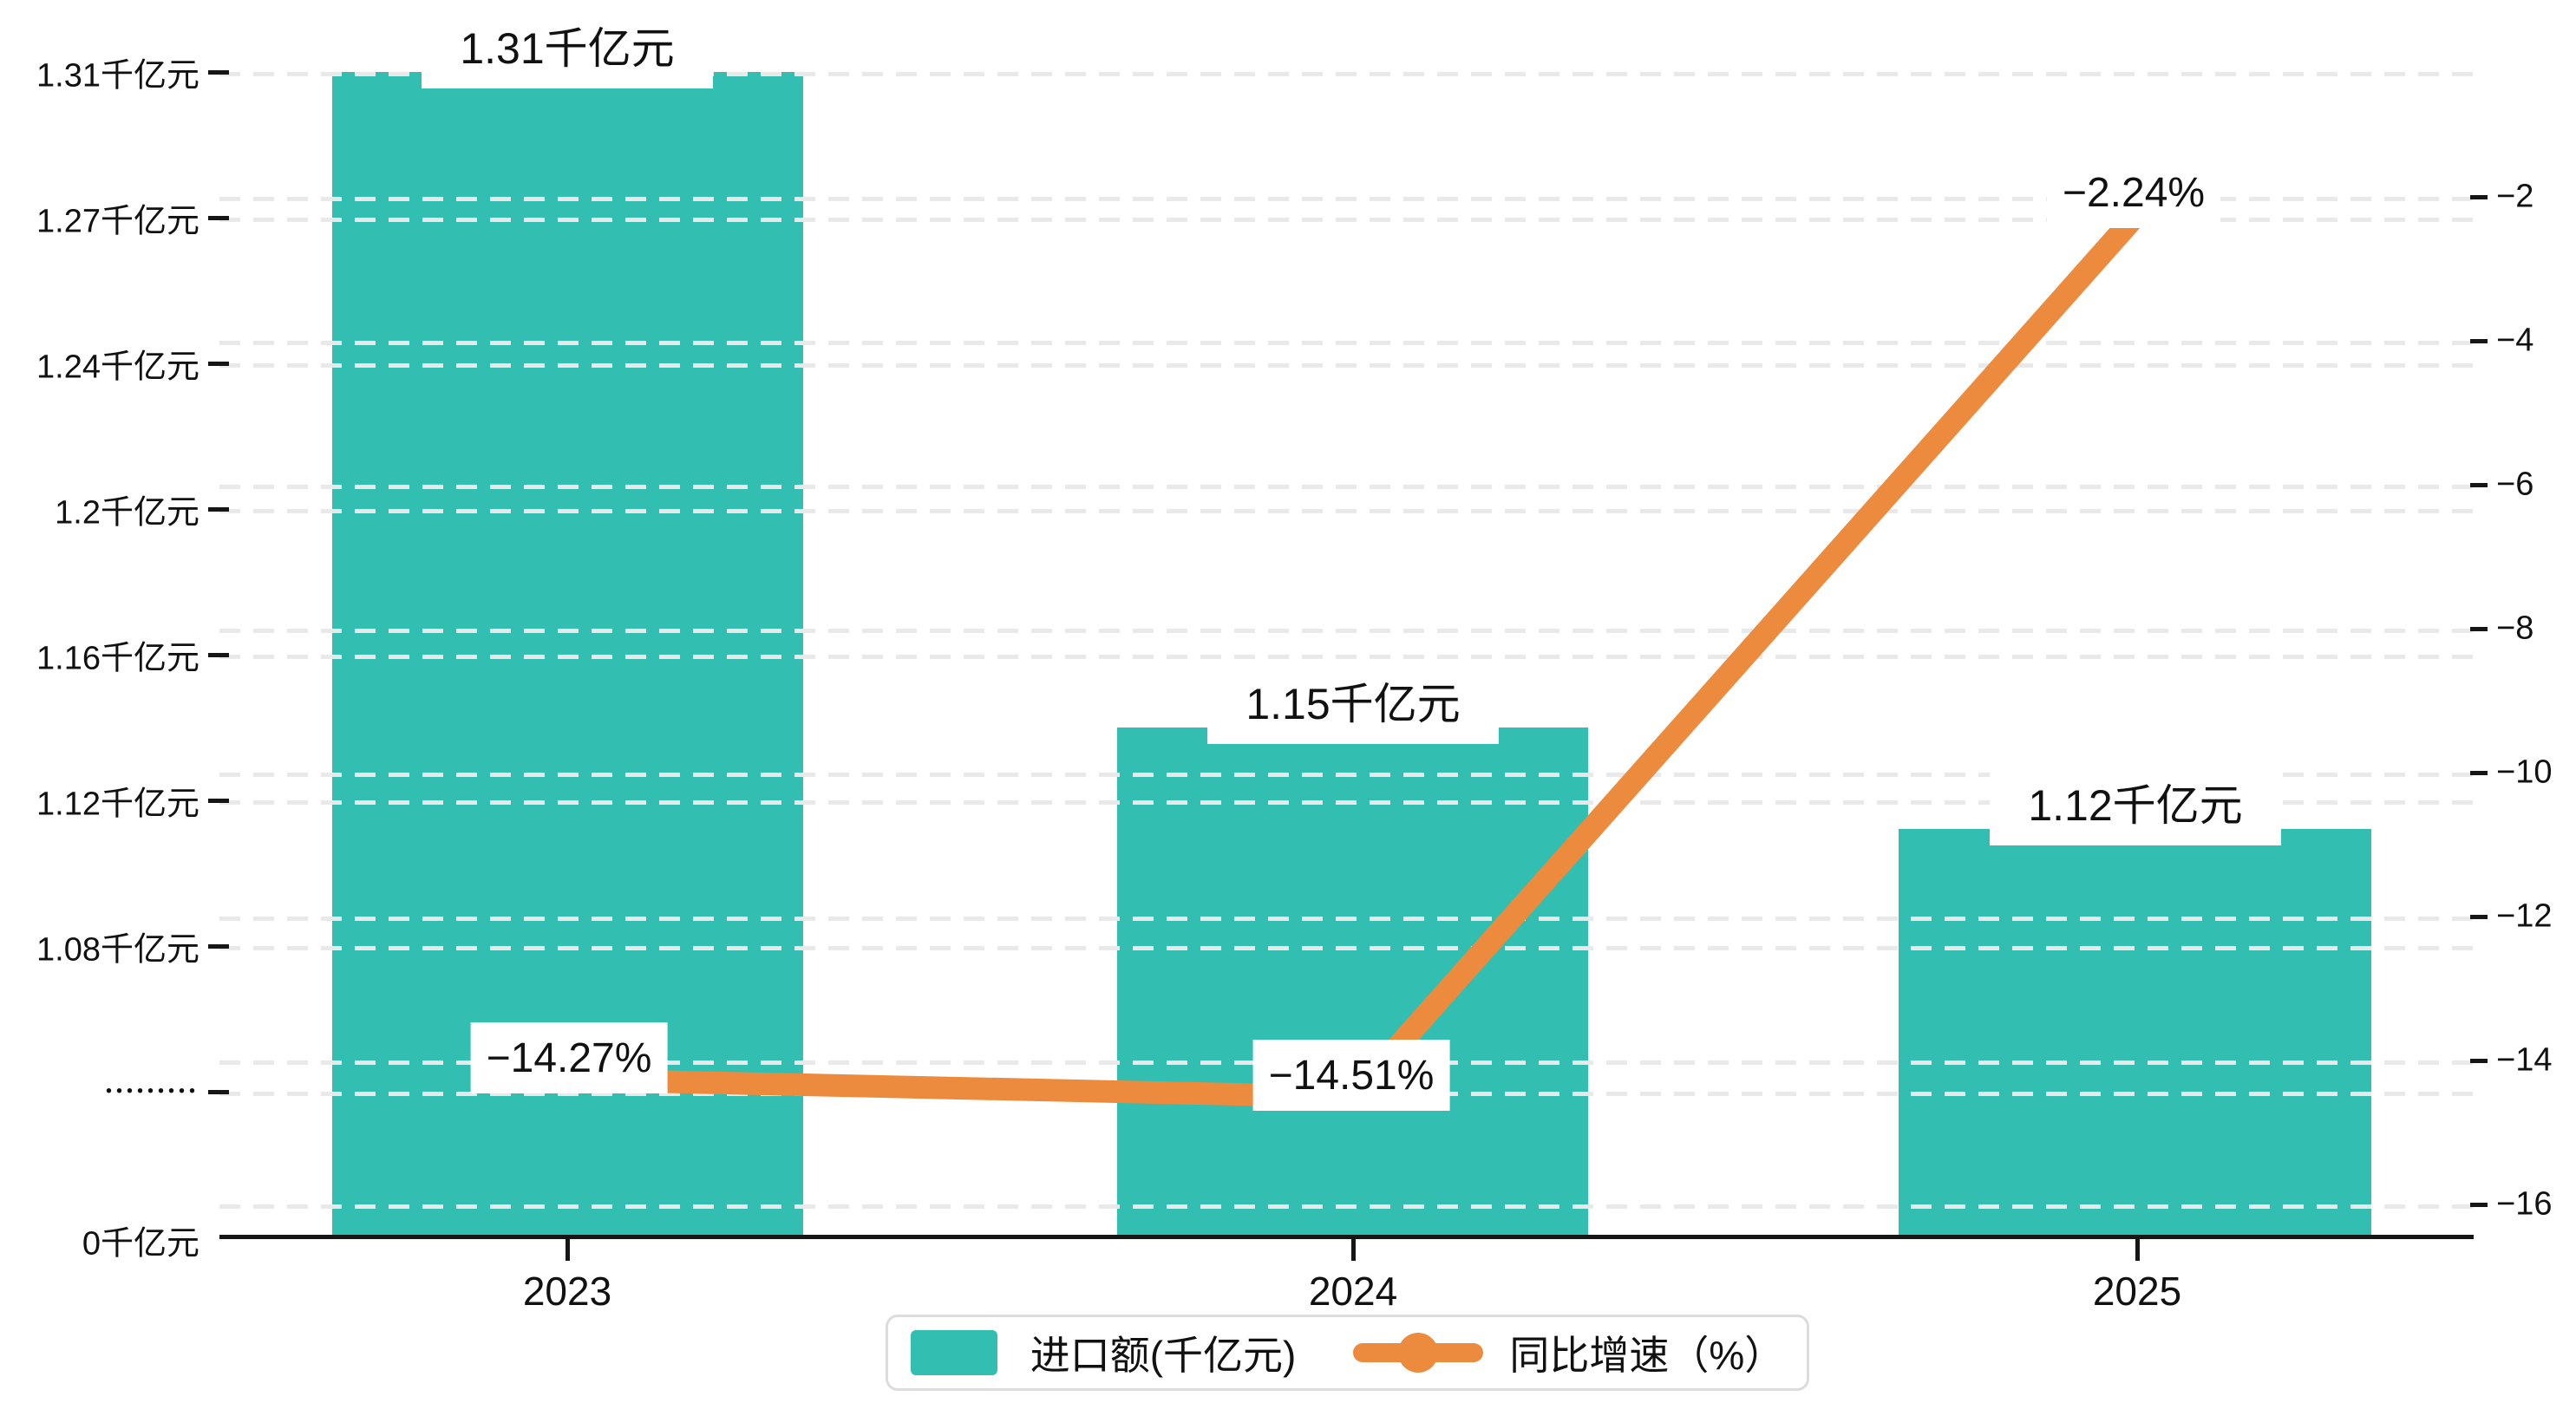  What do you see at coordinates (1353, 1250) in the screenshot?
I see `x-tick-2024` at bounding box center [1353, 1250].